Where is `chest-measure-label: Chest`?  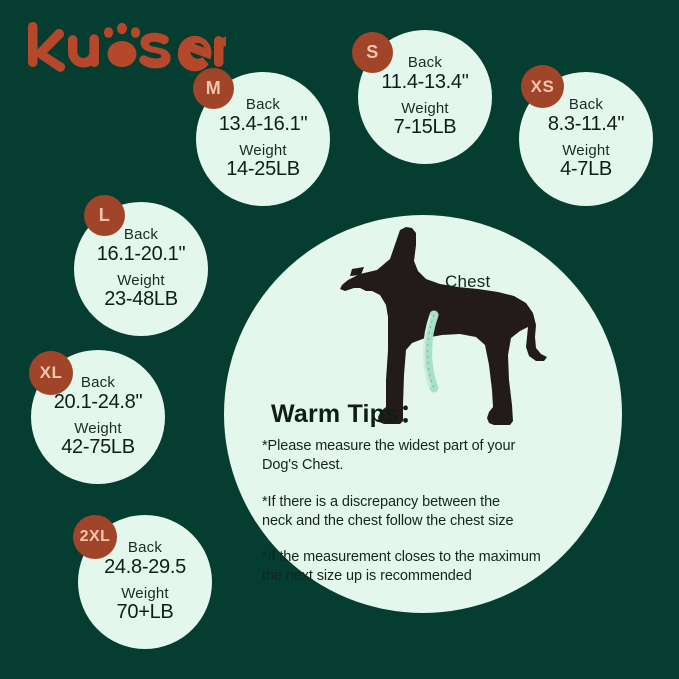 chest-measure-label: Chest is located at coordinates (468, 281).